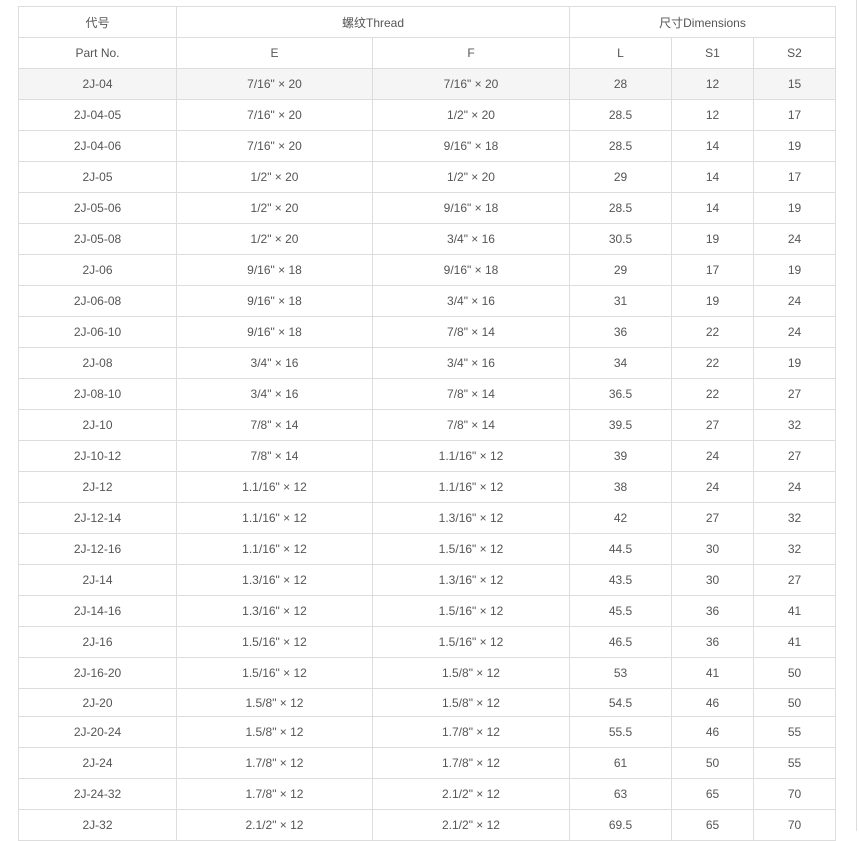 This screenshot has height=841, width=859. I want to click on header-thread: 螺纹Thread, so click(373, 22).